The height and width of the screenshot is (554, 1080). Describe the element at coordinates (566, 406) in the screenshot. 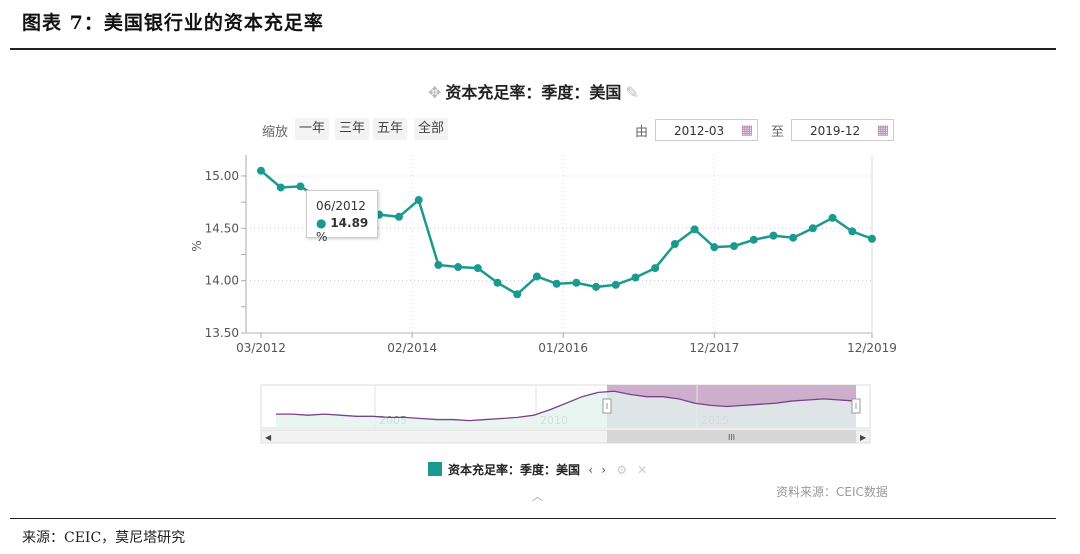

I see `navigator-line` at that location.